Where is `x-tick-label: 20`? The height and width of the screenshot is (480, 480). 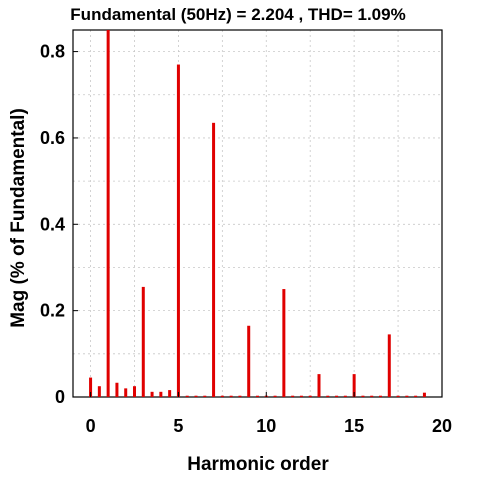
x-tick-label: 20 is located at coordinates (442, 426).